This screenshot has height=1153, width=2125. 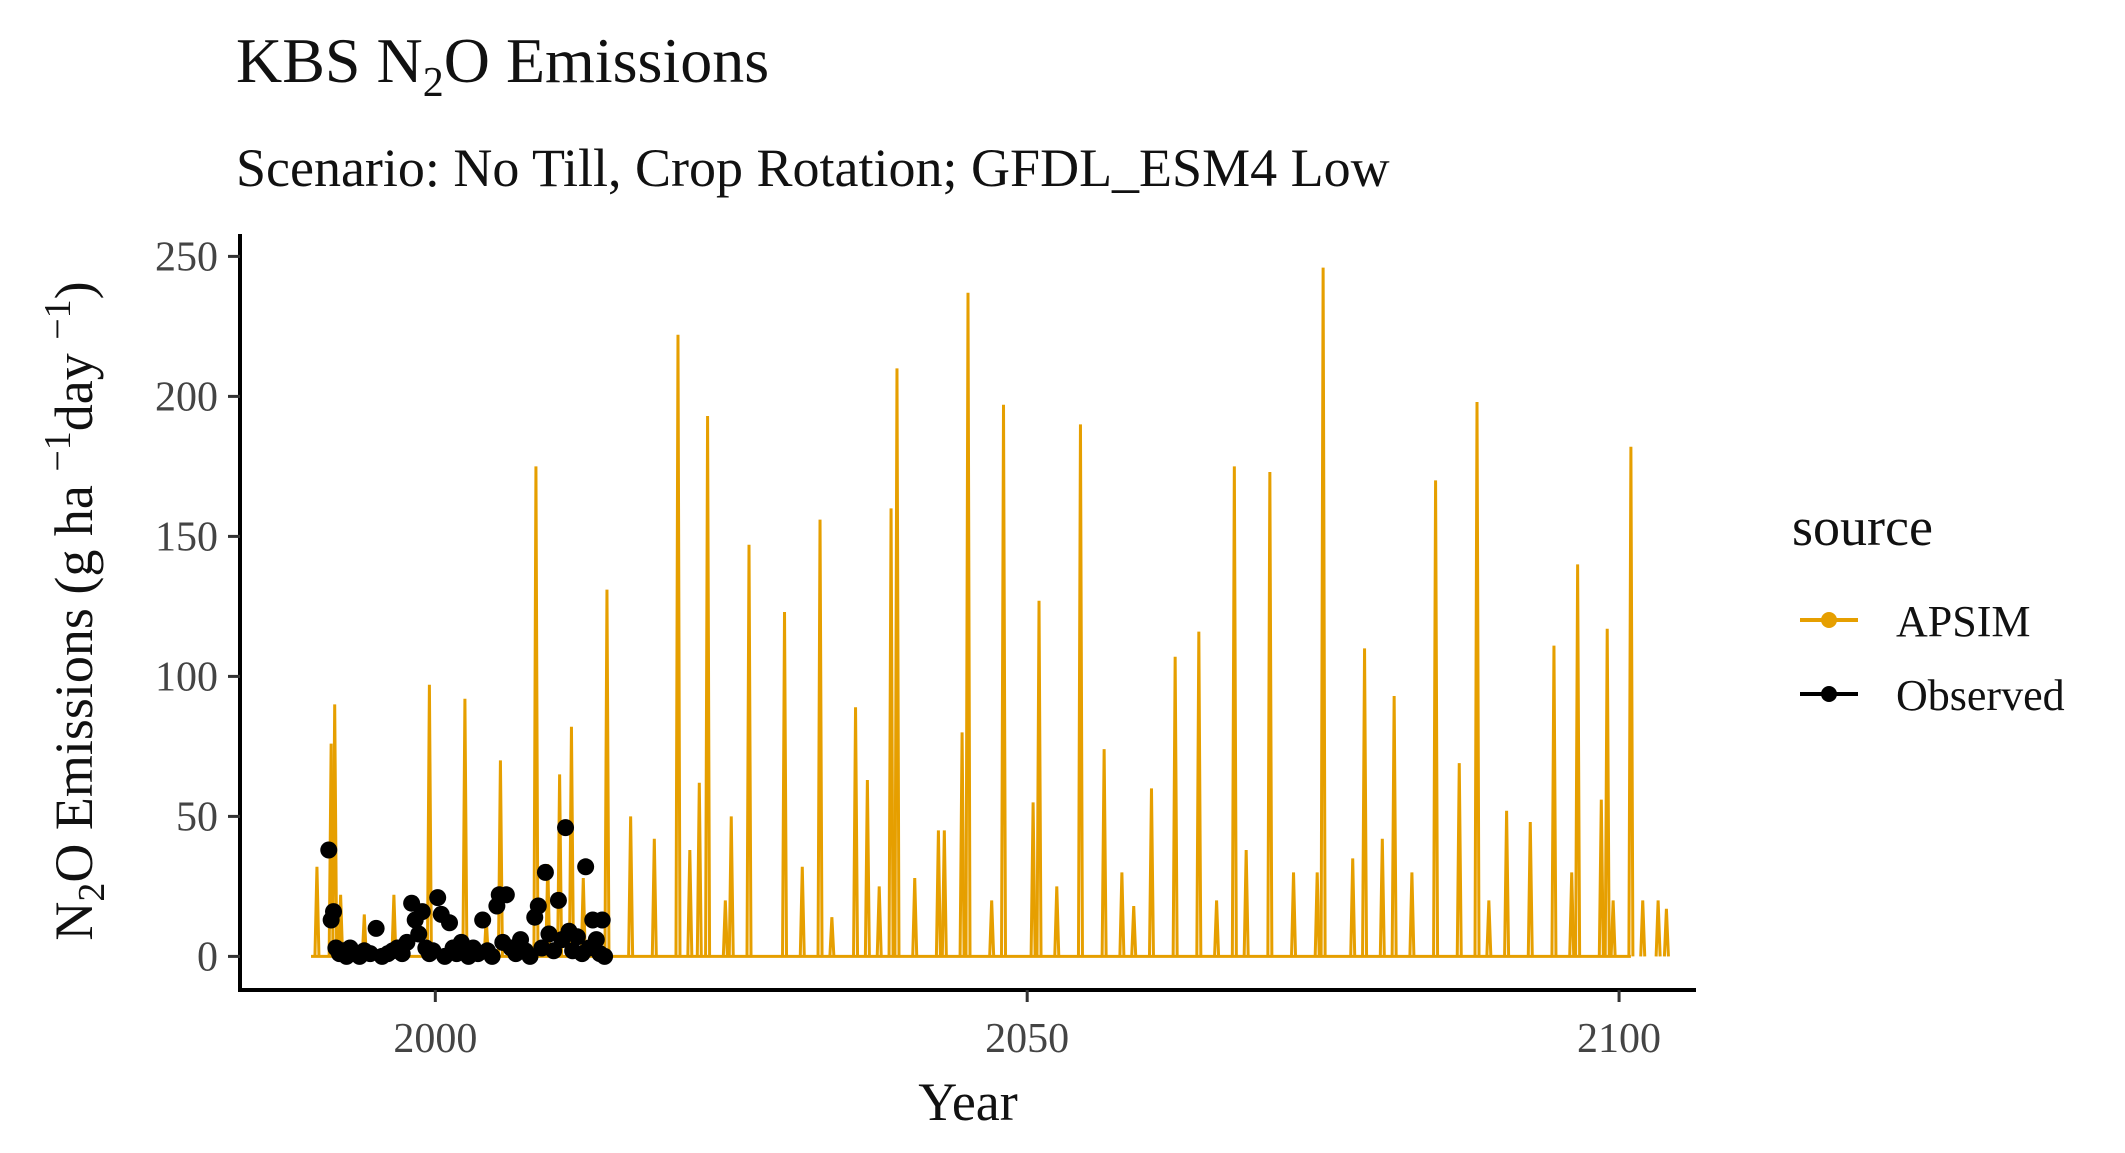 I want to click on x-tick-label: 2100, so click(x=1619, y=1039).